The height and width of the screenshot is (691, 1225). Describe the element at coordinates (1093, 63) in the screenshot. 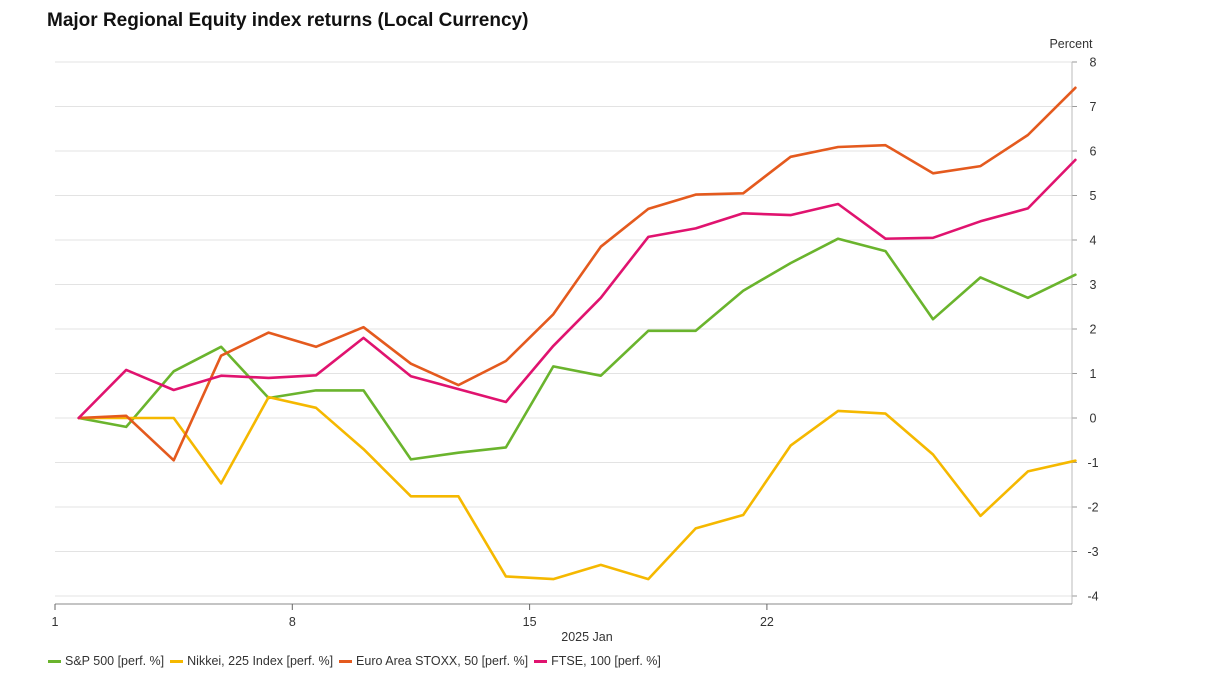

I see `y-tick-label: 8` at that location.